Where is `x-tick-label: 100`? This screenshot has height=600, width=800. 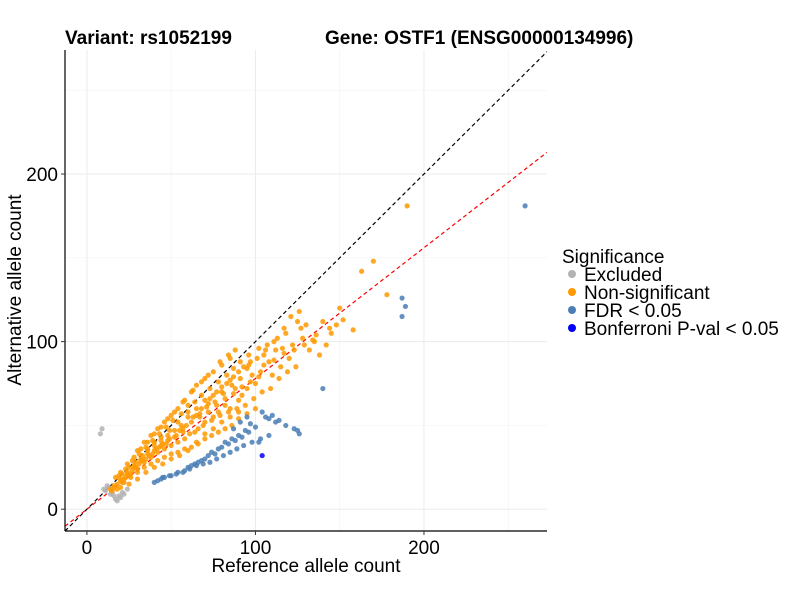
x-tick-label: 100 is located at coordinates (256, 548).